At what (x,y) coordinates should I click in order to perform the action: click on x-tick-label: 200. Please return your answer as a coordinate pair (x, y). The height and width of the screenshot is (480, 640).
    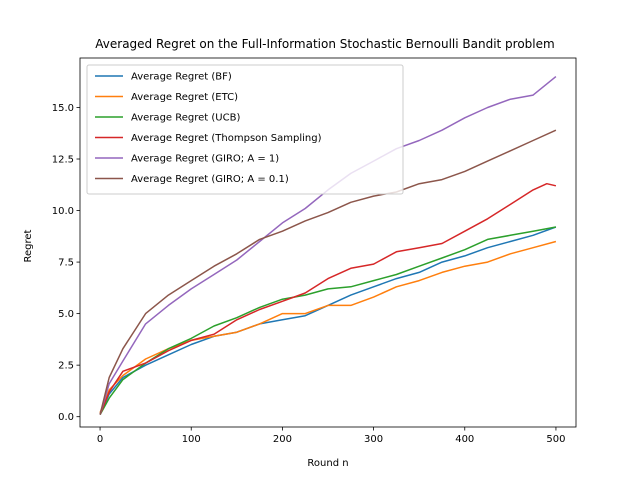
    Looking at the image, I should click on (282, 439).